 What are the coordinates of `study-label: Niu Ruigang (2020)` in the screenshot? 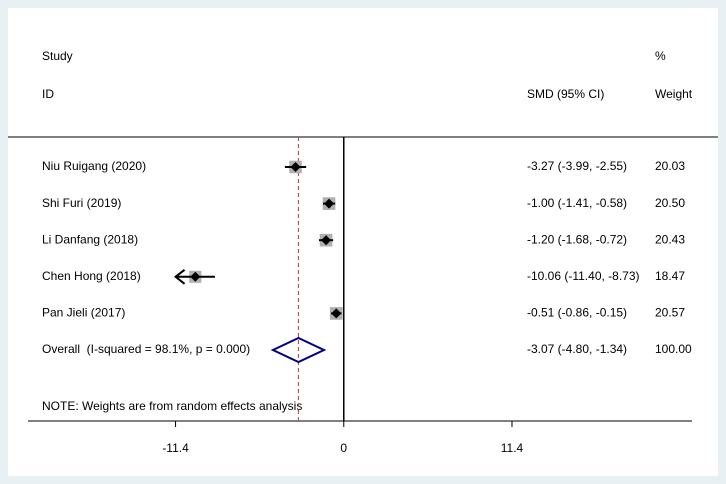 It's located at (94, 166).